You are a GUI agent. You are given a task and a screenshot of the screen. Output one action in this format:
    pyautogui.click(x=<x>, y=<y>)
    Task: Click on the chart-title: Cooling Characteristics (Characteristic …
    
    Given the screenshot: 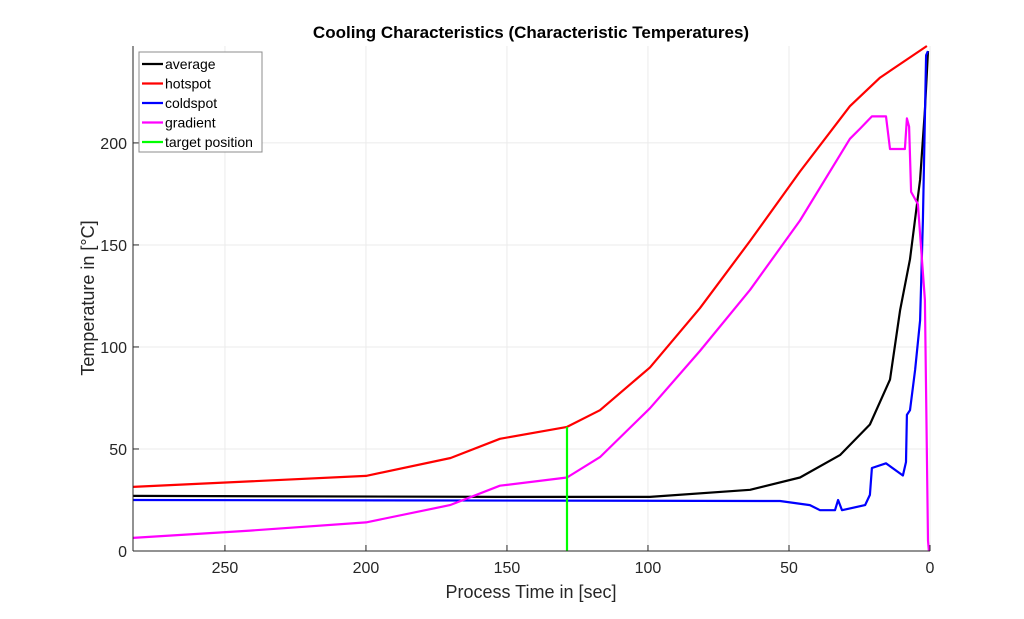 What is the action you would take?
    pyautogui.click(x=531, y=32)
    